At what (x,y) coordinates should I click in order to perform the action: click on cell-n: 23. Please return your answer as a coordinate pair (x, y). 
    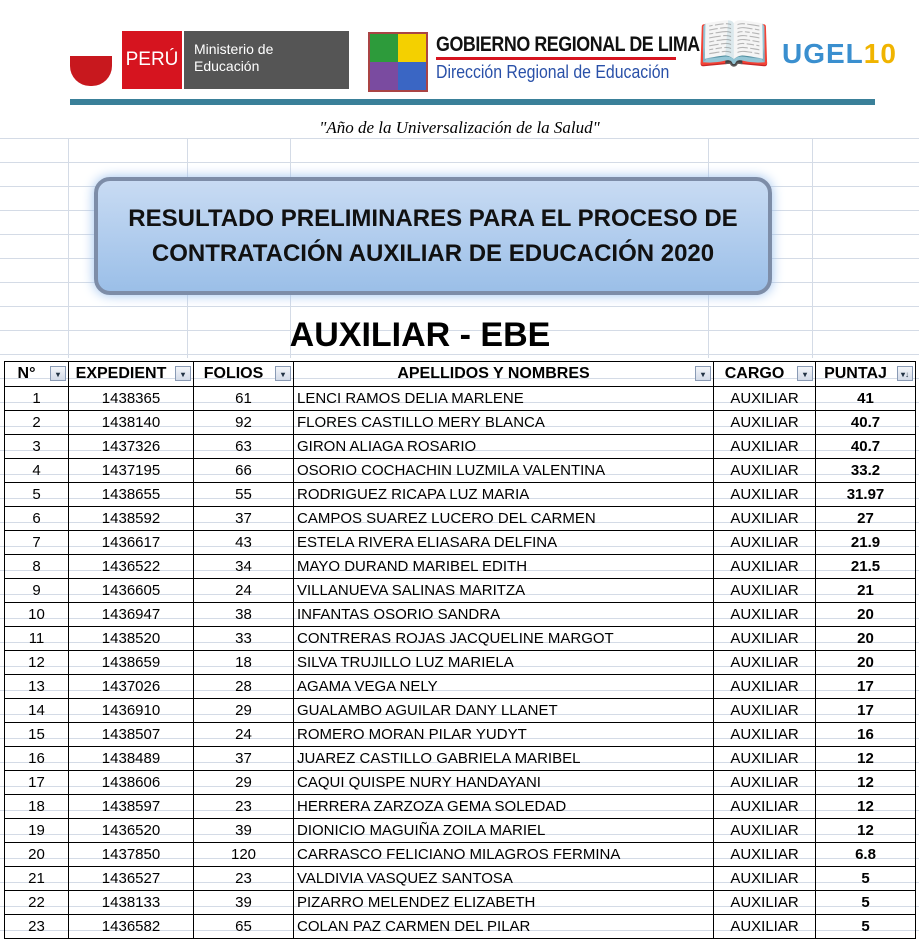
    Looking at the image, I should click on (36, 926).